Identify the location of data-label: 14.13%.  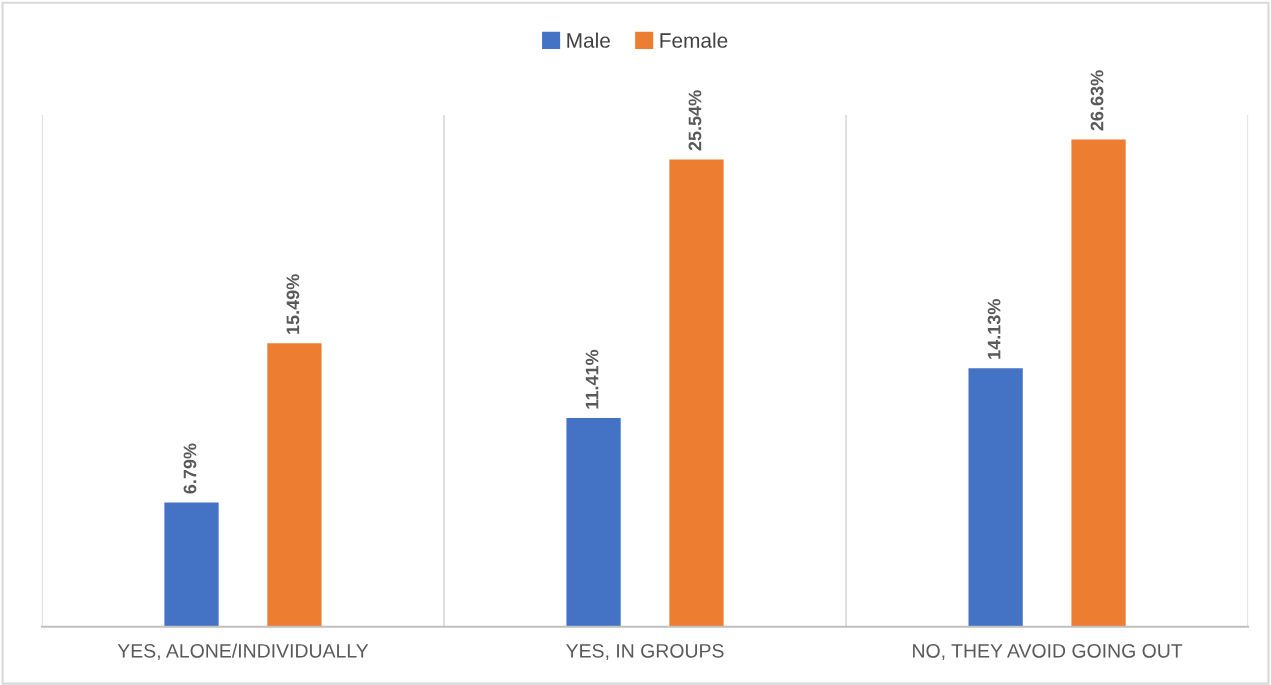
(994, 329).